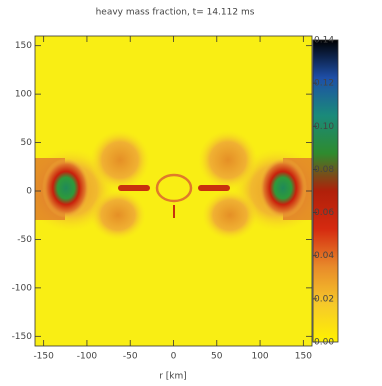  I want to click on colorbar-tick-label: 0.04, so click(324, 256).